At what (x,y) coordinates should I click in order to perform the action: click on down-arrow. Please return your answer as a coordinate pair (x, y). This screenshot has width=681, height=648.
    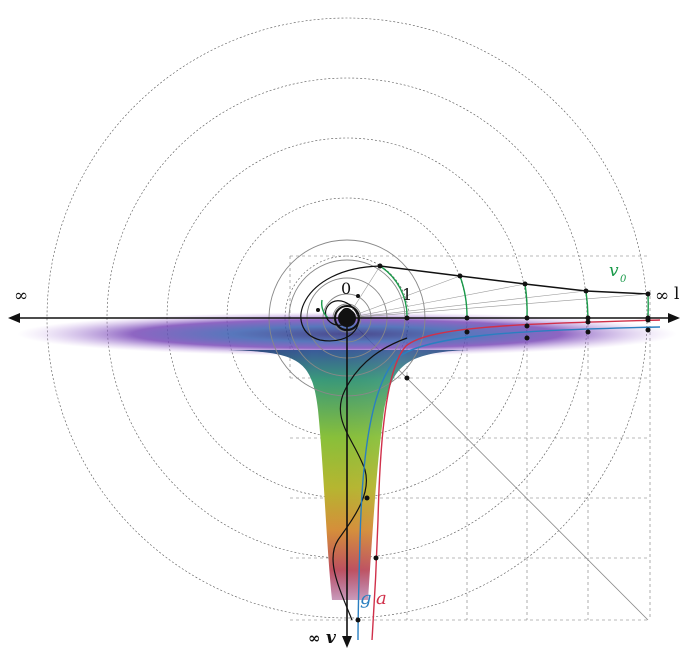
    Looking at the image, I should click on (347, 642).